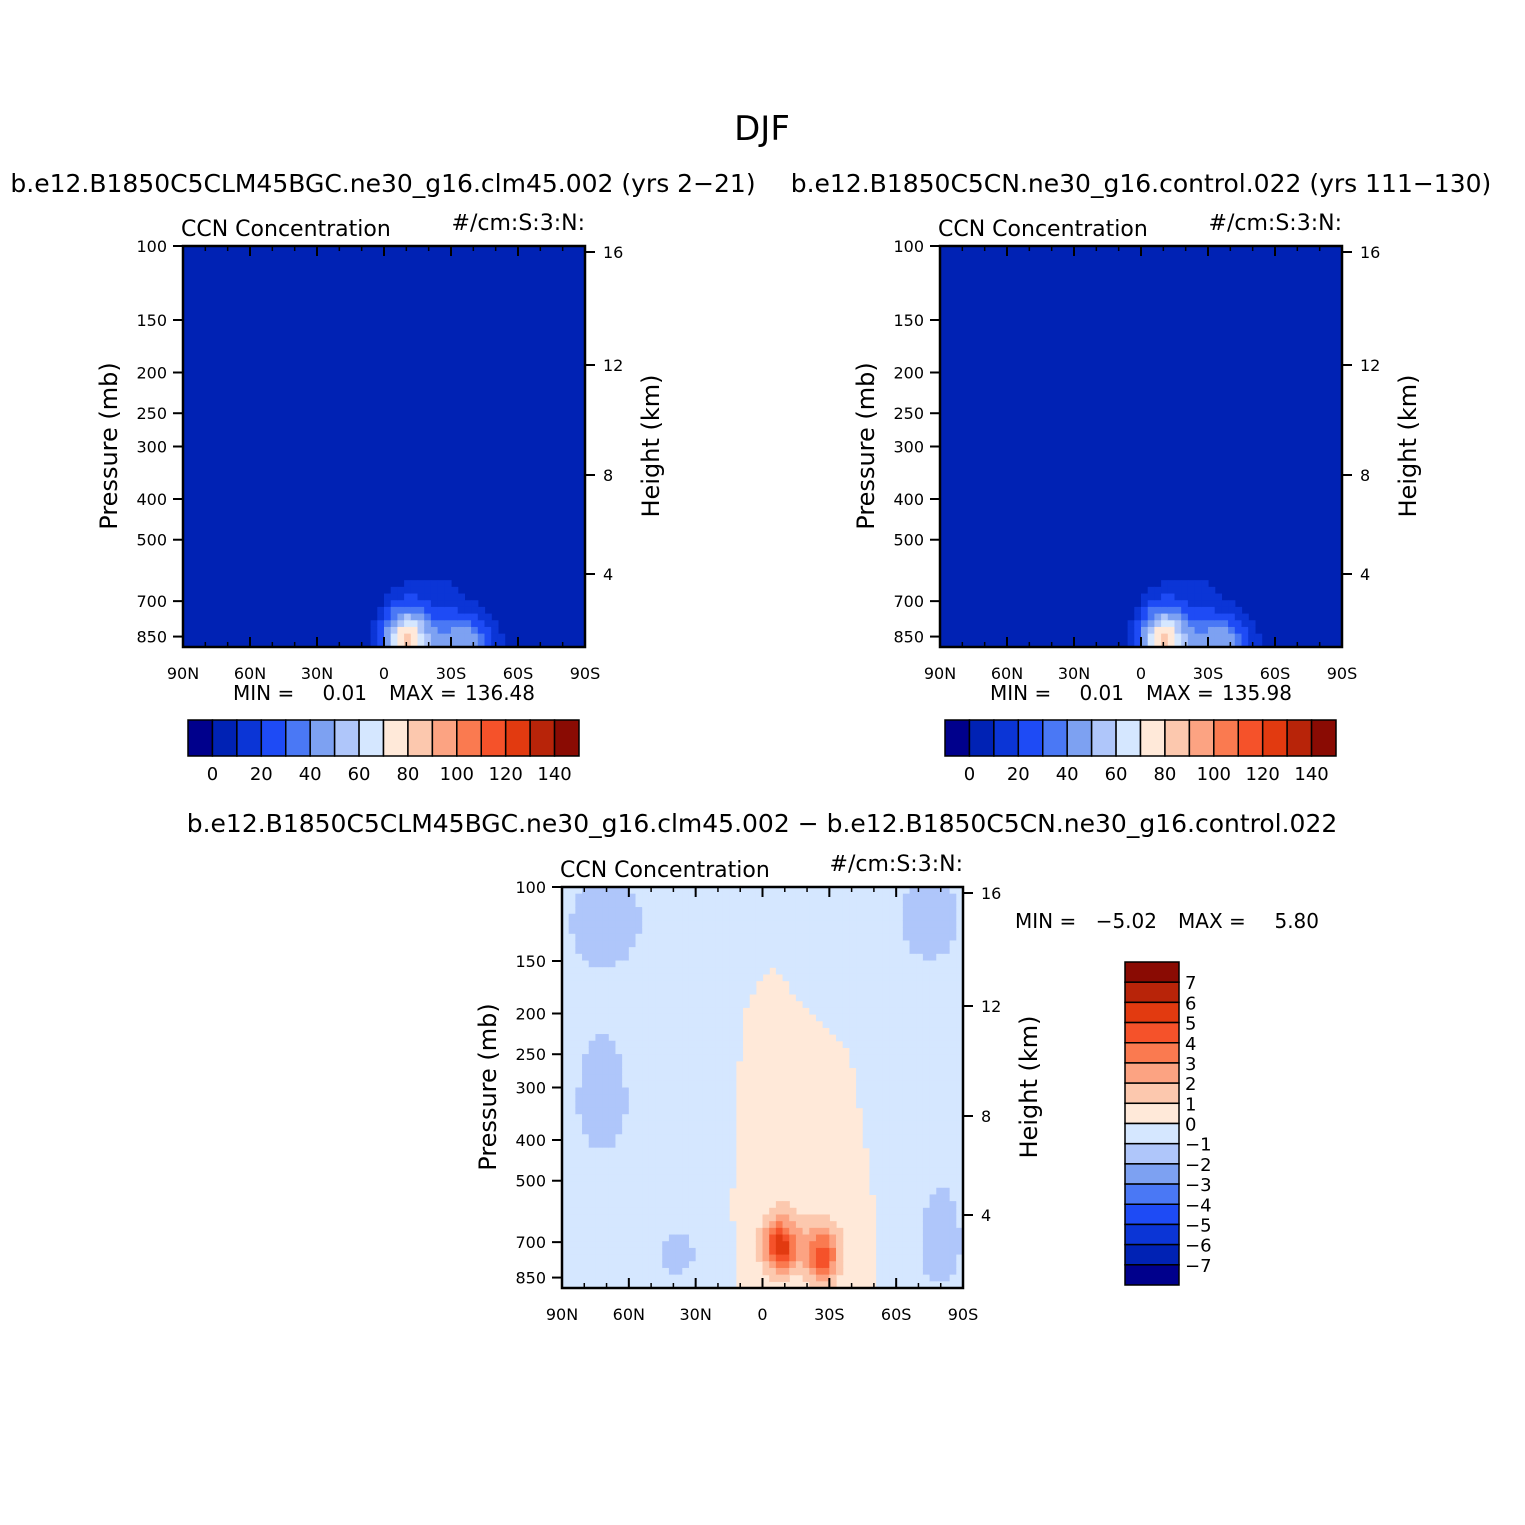  What do you see at coordinates (1198, 1165) in the screenshot?
I see `colorbar-label: −2` at bounding box center [1198, 1165].